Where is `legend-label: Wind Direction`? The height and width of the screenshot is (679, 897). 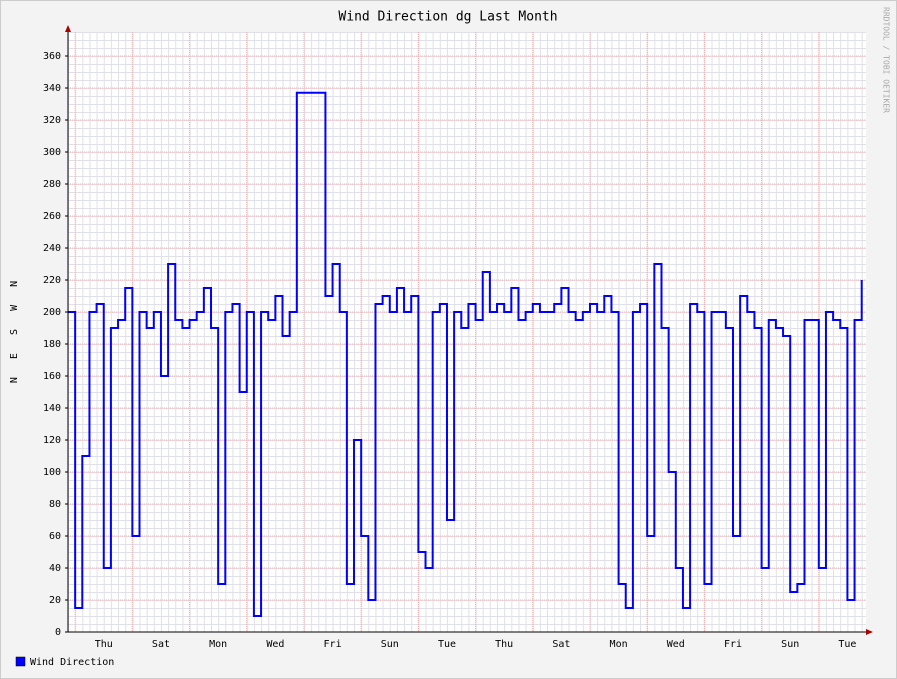 legend-label: Wind Direction is located at coordinates (72, 662).